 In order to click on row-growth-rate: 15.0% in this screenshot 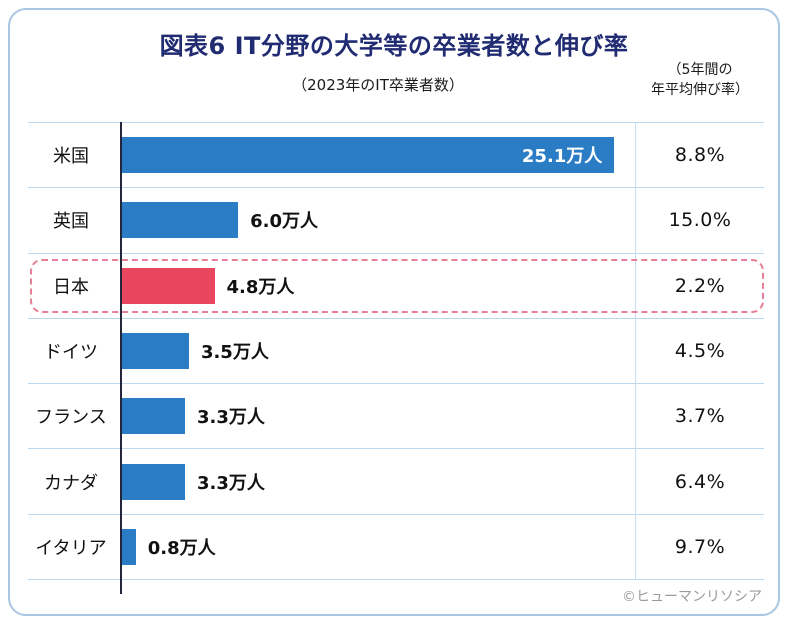, I will do `click(700, 220)`.